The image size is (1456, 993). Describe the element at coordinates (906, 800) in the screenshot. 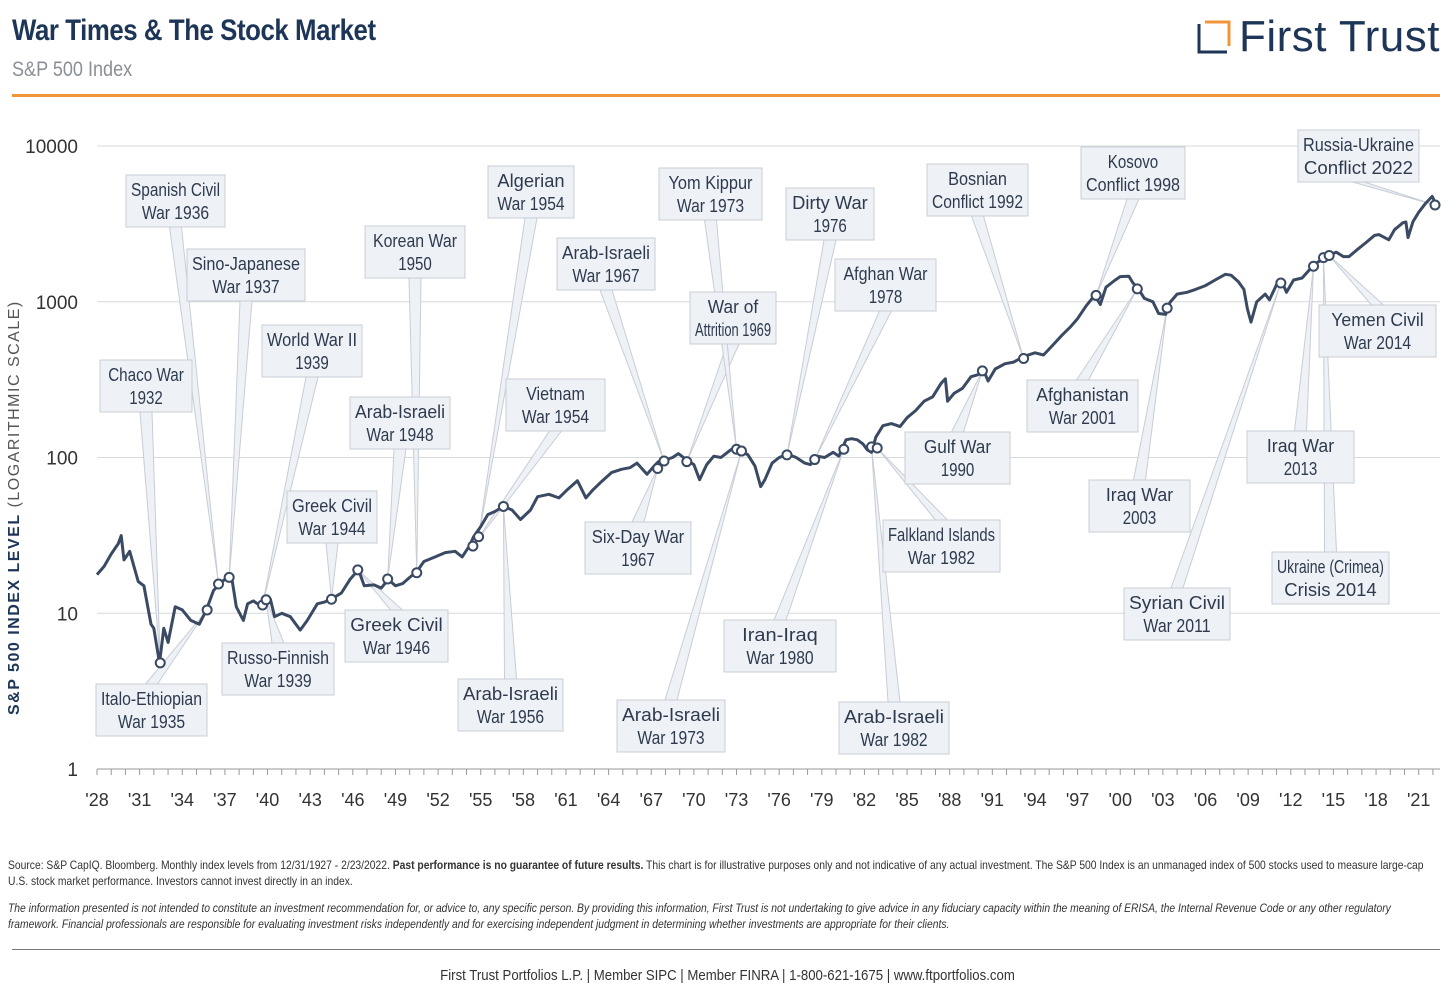

I see `x-tick-label: '85` at that location.